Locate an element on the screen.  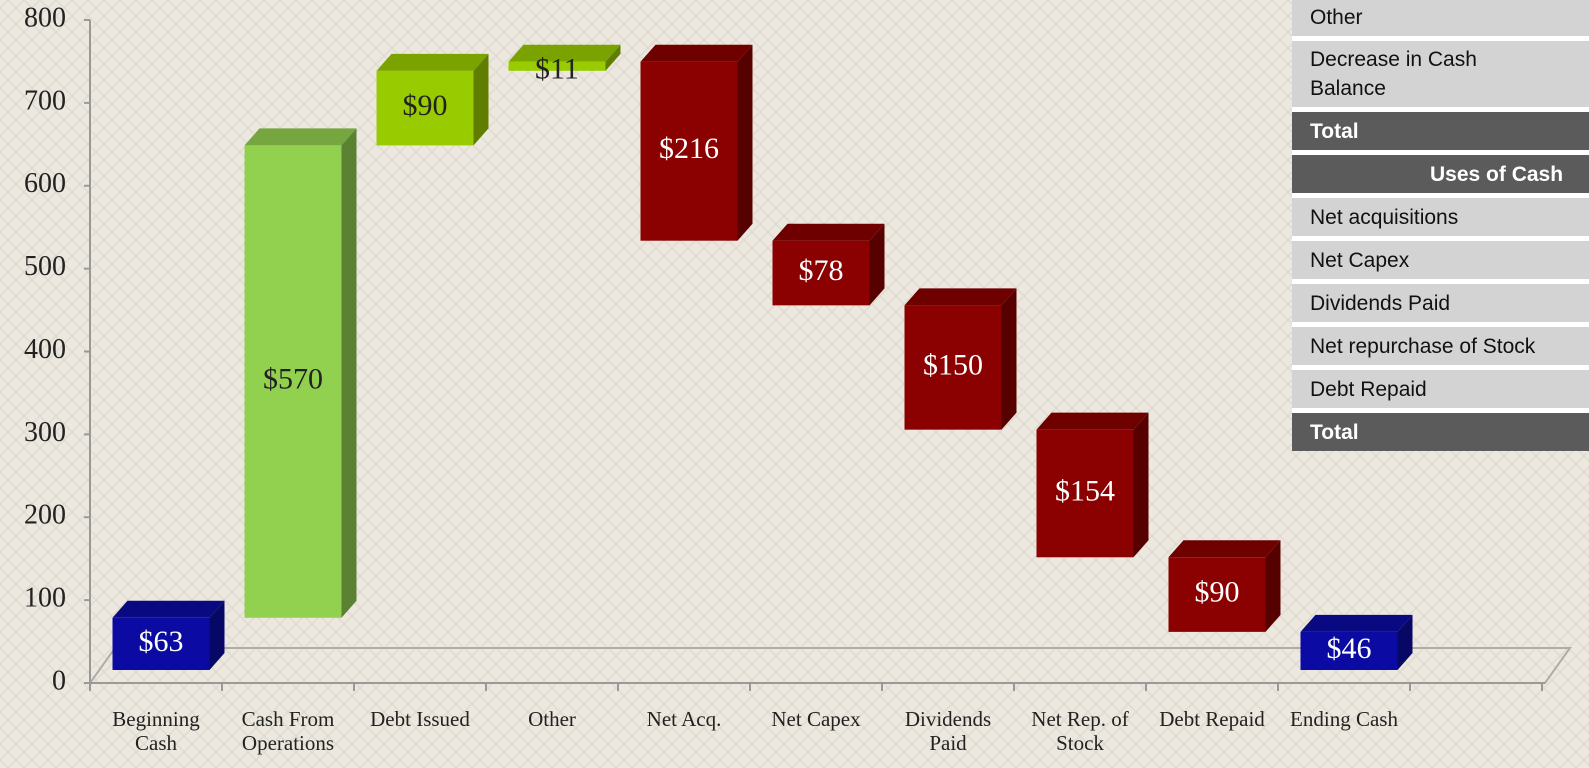
table-row: Other is located at coordinates (1440, 18).